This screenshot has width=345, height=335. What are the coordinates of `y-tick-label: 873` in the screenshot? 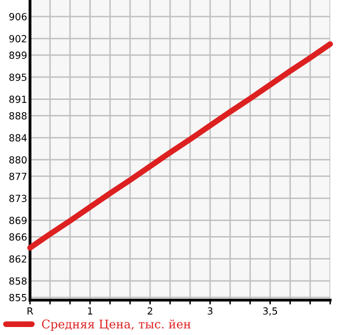 It's located at (17, 198).